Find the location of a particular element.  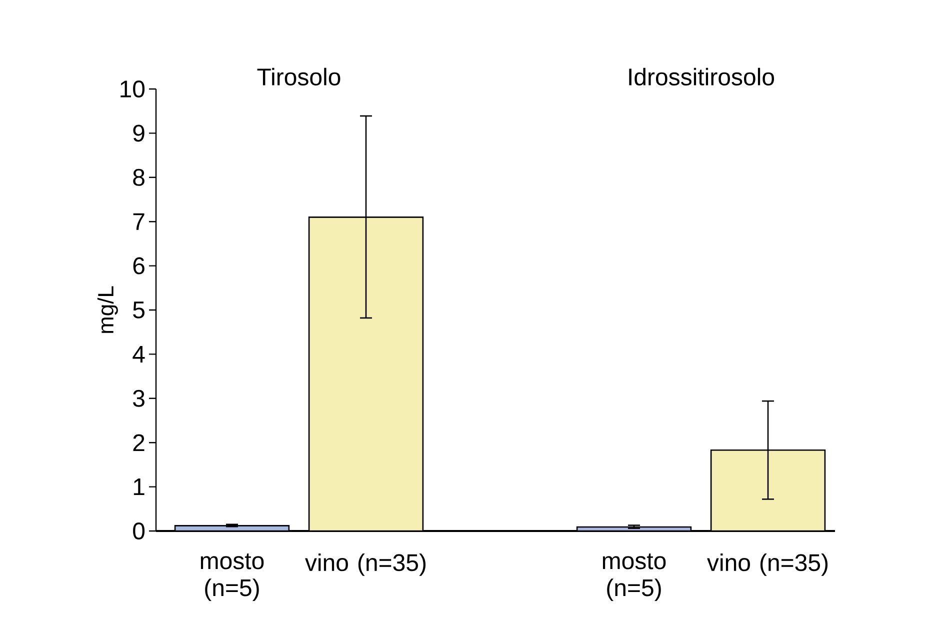

y-tick-label: 3 is located at coordinates (138, 398).